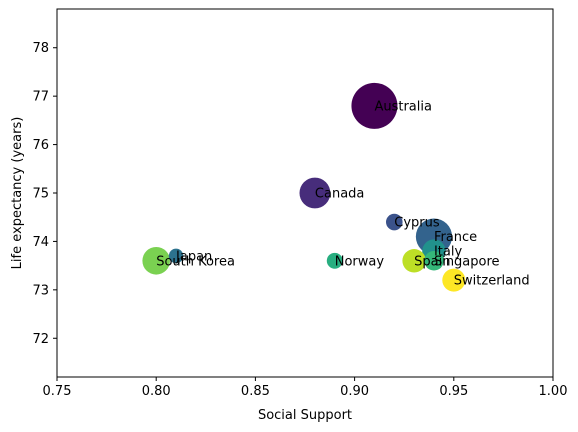 The height and width of the screenshot is (432, 578). What do you see at coordinates (492, 281) in the screenshot?
I see `point-label: Switzerland` at bounding box center [492, 281].